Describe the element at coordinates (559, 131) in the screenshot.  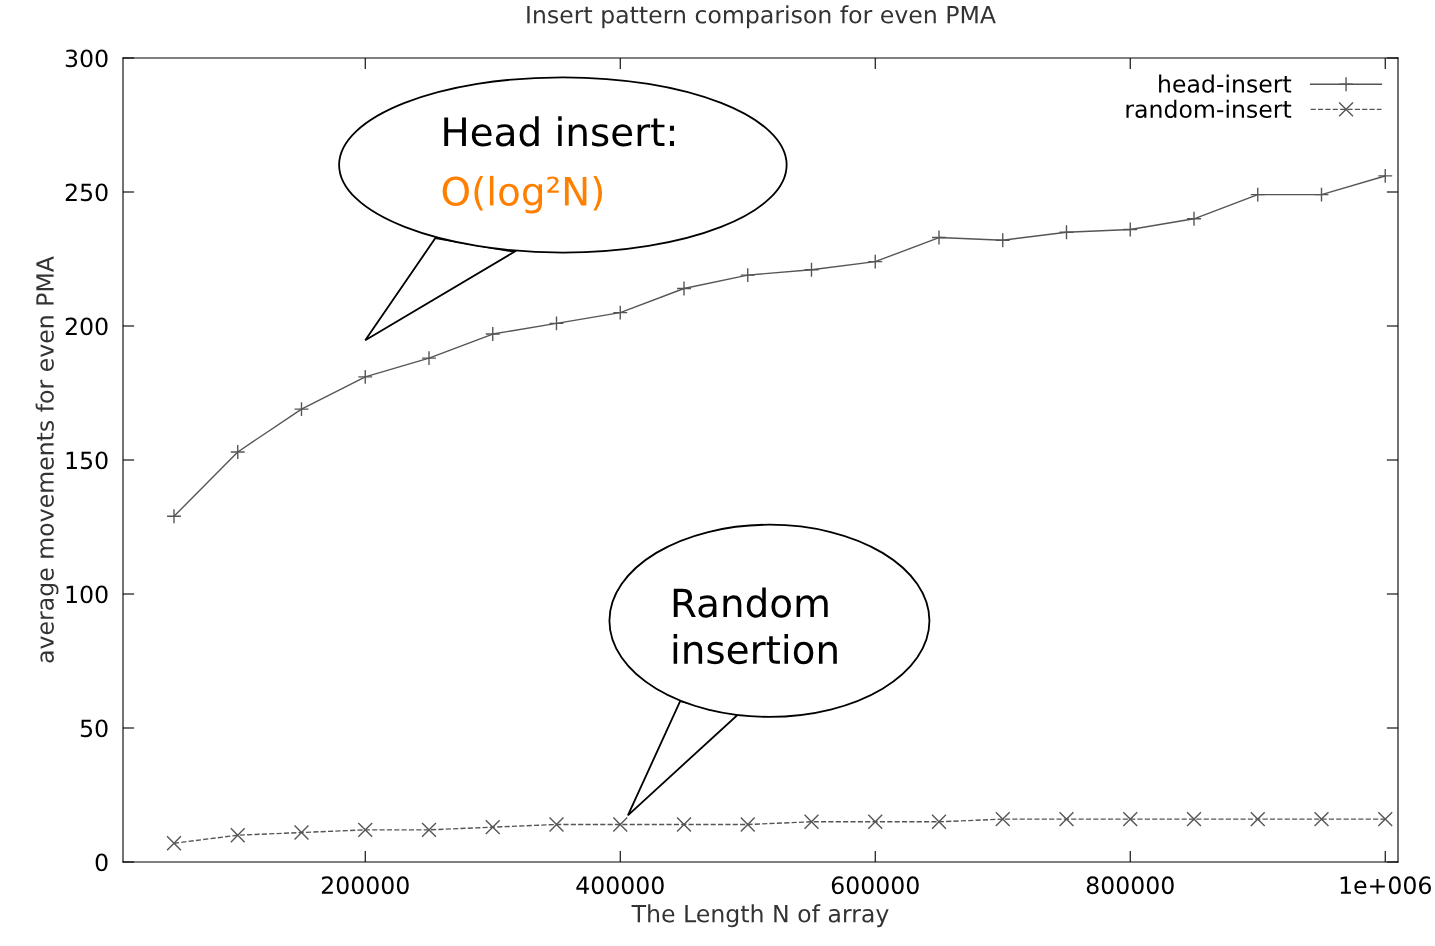
I see `annotation: Head insert:` at that location.